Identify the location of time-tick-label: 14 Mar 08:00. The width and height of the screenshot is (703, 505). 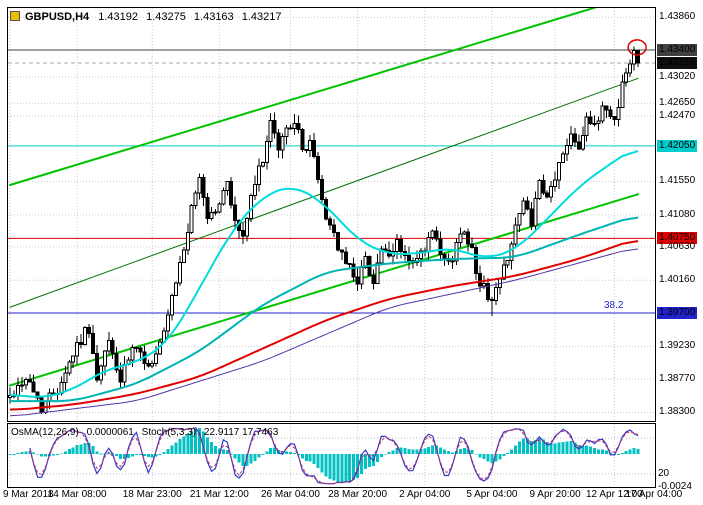
(77, 494).